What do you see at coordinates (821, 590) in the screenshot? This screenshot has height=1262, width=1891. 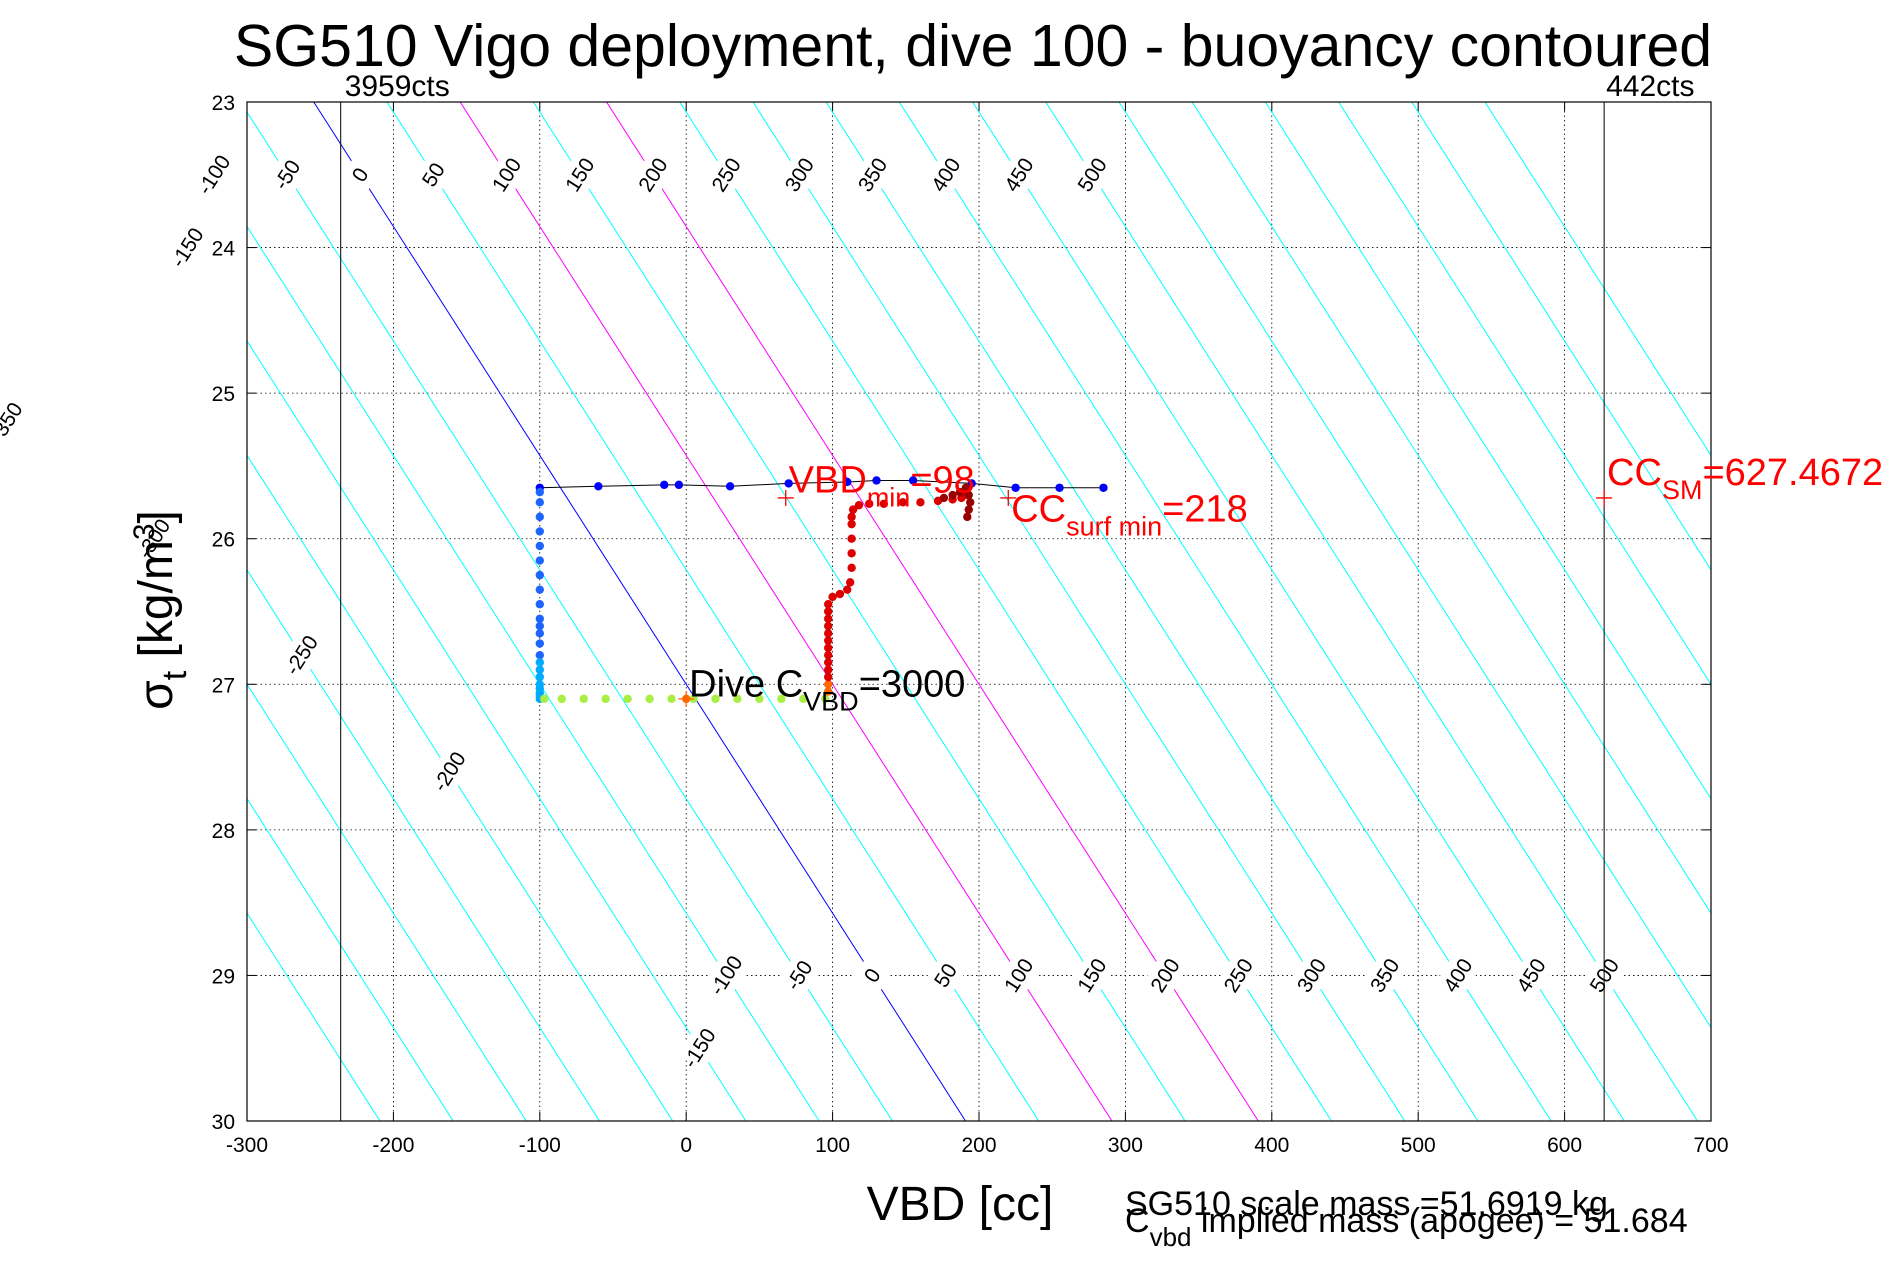 I see `dive-series` at bounding box center [821, 590].